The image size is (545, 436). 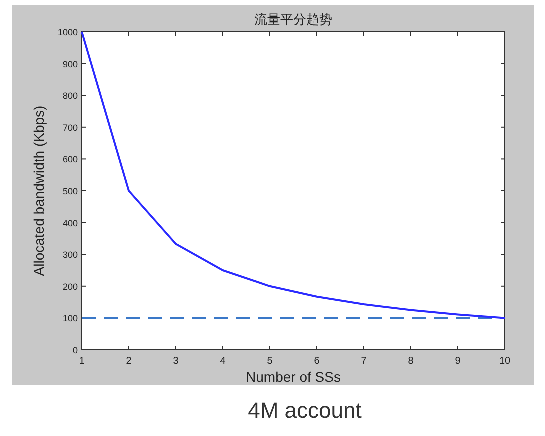 What do you see at coordinates (364, 361) in the screenshot?
I see `x-tick-label: 7` at bounding box center [364, 361].